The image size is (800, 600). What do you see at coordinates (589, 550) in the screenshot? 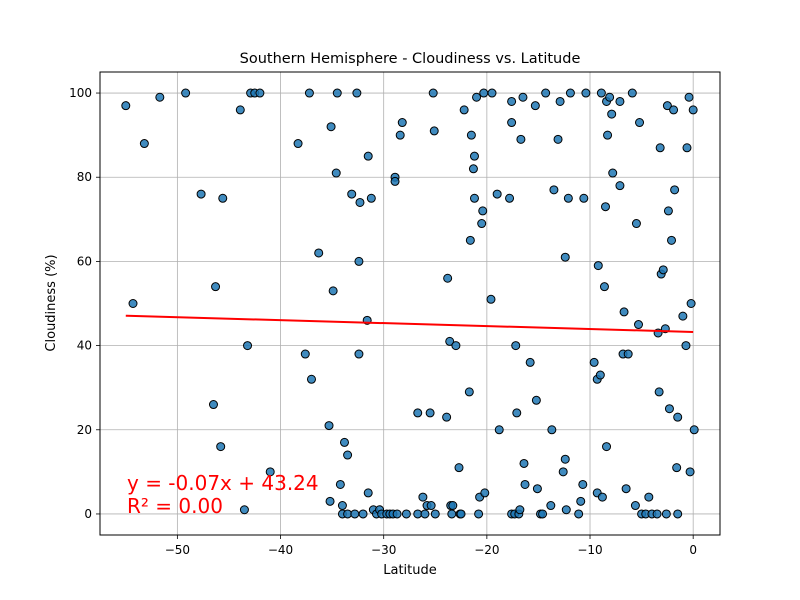
I see `x-tick-label: −10` at bounding box center [589, 550].